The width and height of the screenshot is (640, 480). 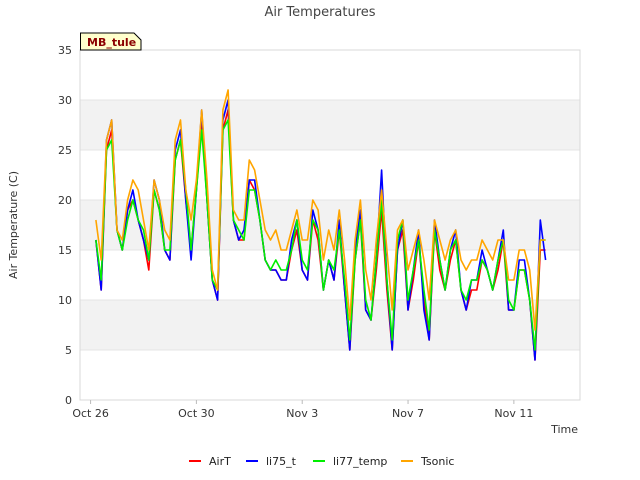 What do you see at coordinates (281, 461) in the screenshot?
I see `legend-label: li75_t` at bounding box center [281, 461].